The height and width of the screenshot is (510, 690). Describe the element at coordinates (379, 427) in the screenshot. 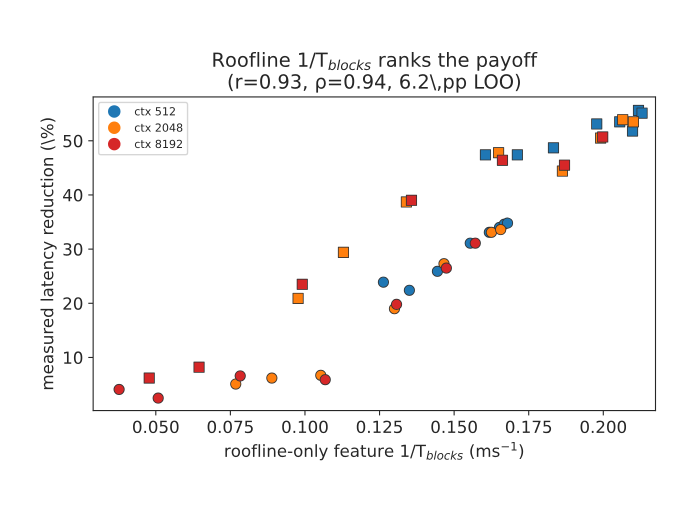

I see `x-tick-label: 0.125` at that location.